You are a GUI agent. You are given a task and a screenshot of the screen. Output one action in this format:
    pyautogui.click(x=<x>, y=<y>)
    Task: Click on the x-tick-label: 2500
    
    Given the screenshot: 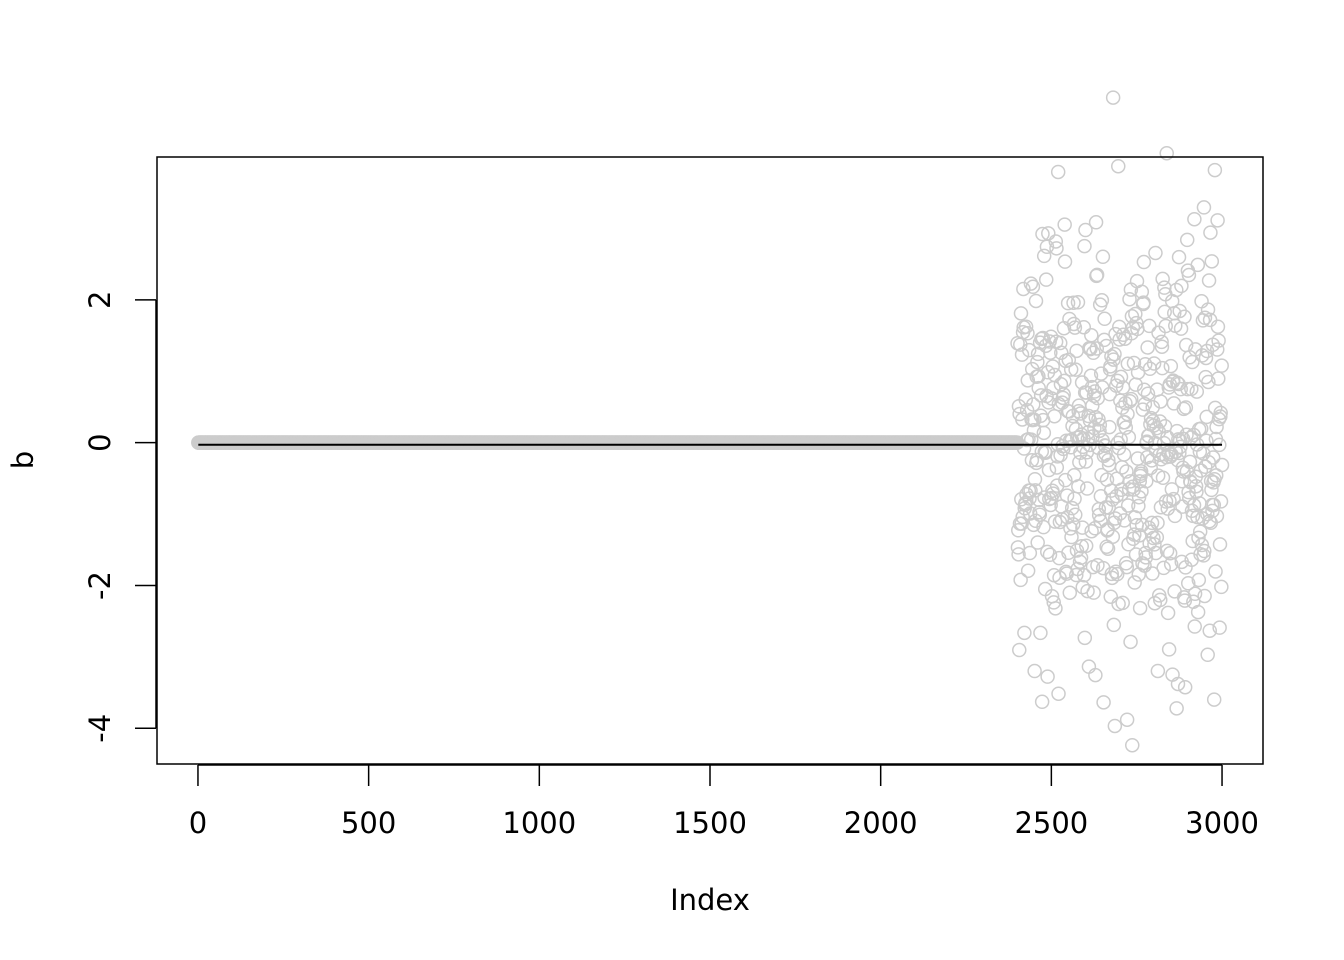 What is the action you would take?
    pyautogui.click(x=1051, y=823)
    